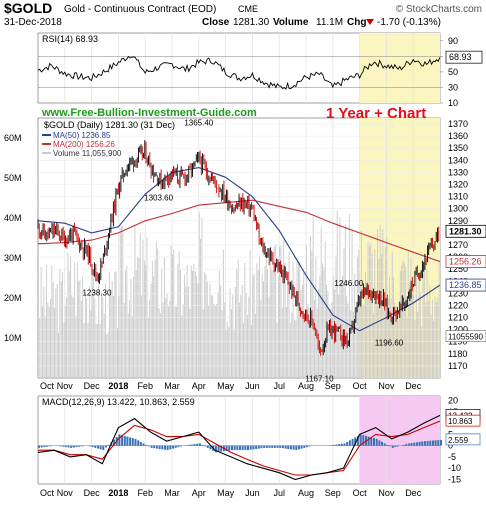 Image resolution: width=486 pixels, height=505 pixels. I want to click on price-annotation: 1246.00, so click(348, 283).